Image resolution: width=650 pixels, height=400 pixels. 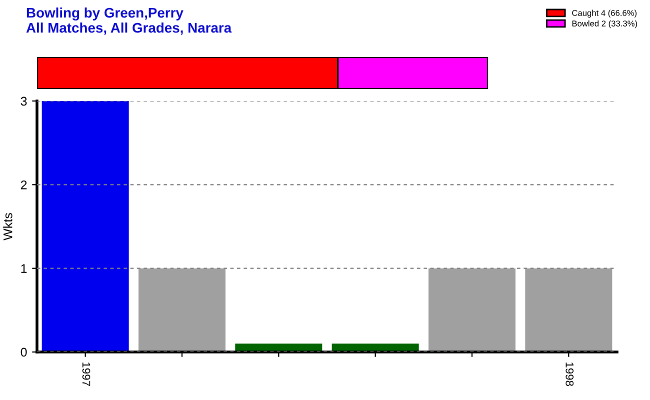 I want to click on legend-label: Caught 4 (66.6%), so click(x=604, y=14).